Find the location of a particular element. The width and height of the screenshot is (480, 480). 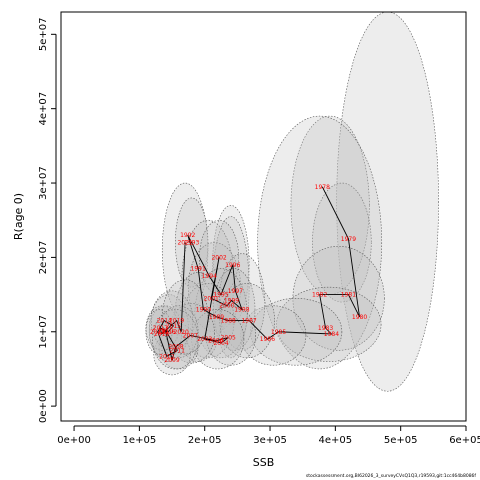

year-label: 2020 is located at coordinates (181, 332).